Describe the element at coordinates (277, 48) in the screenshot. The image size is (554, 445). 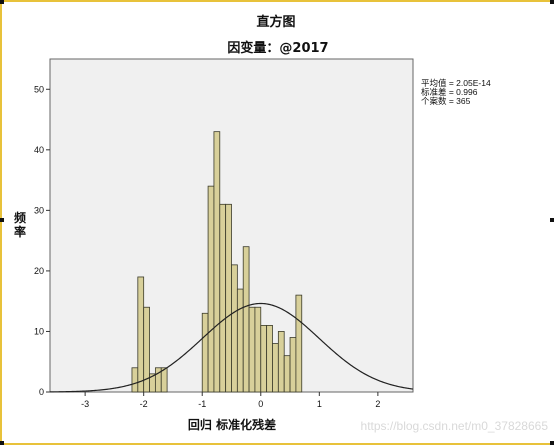
I see `chart-subtitle: 因变量：@2017` at that location.